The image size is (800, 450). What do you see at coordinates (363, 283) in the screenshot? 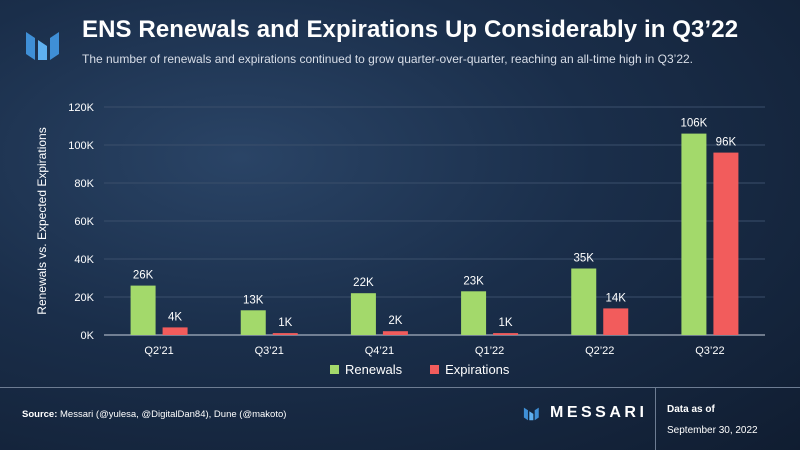
I see `data-label: 22K` at bounding box center [363, 283].